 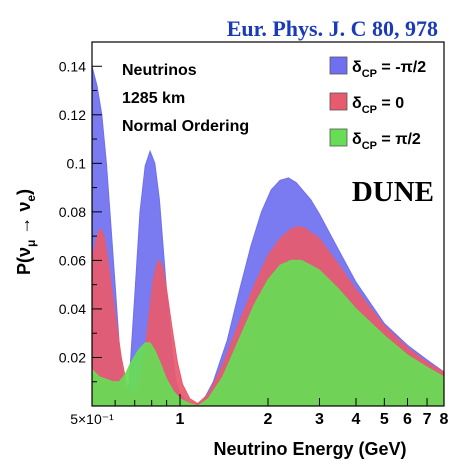 What do you see at coordinates (180, 419) in the screenshot?
I see `x-tick-label: 1` at bounding box center [180, 419].